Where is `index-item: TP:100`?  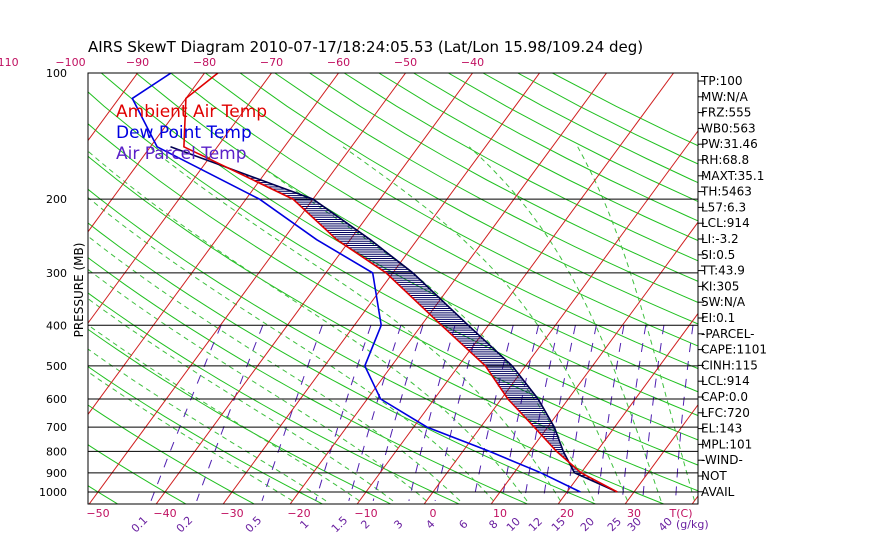 index-item: TP:100 is located at coordinates (721, 81).